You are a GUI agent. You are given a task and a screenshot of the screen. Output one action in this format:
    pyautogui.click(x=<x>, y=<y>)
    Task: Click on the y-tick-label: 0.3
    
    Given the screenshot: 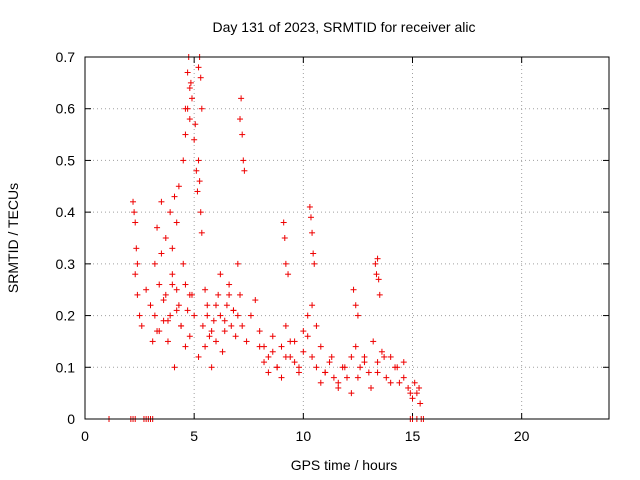 What is the action you would take?
    pyautogui.click(x=66, y=264)
    